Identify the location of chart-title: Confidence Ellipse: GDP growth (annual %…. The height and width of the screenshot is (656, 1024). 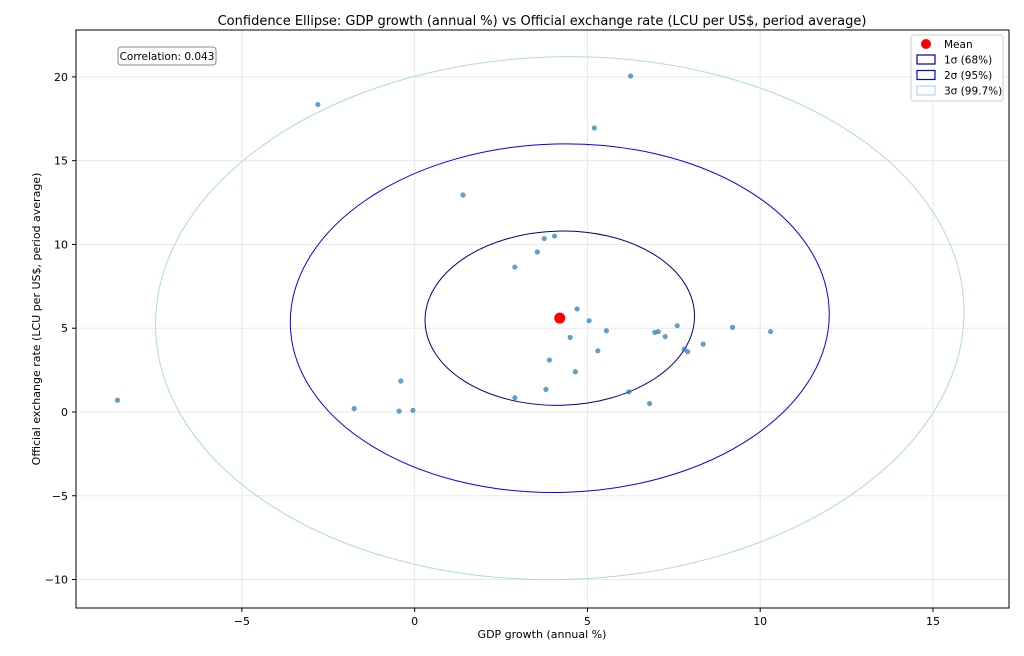
(542, 21).